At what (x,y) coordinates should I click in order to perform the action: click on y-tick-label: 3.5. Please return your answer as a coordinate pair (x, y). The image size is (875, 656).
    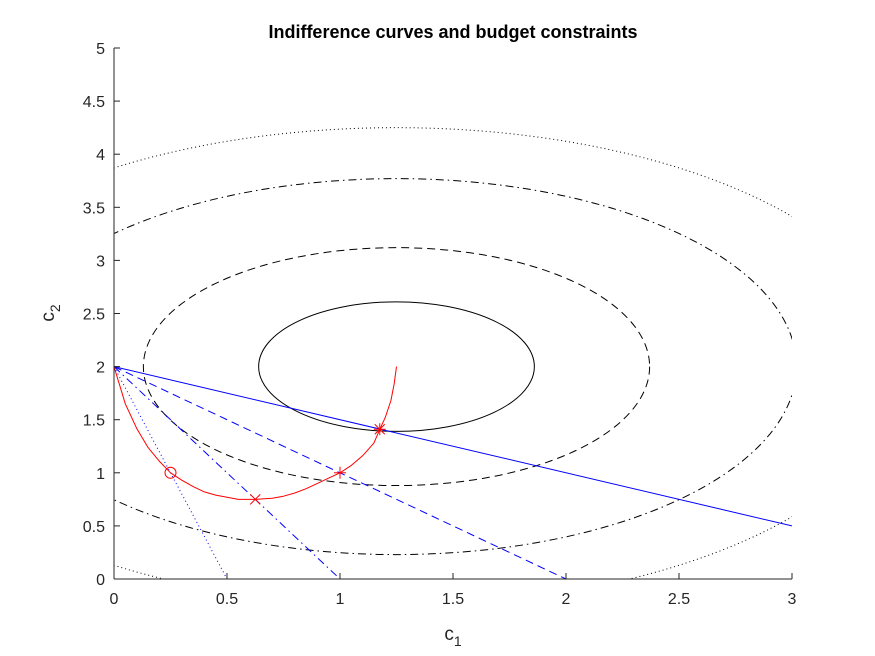
    Looking at the image, I should click on (94, 208).